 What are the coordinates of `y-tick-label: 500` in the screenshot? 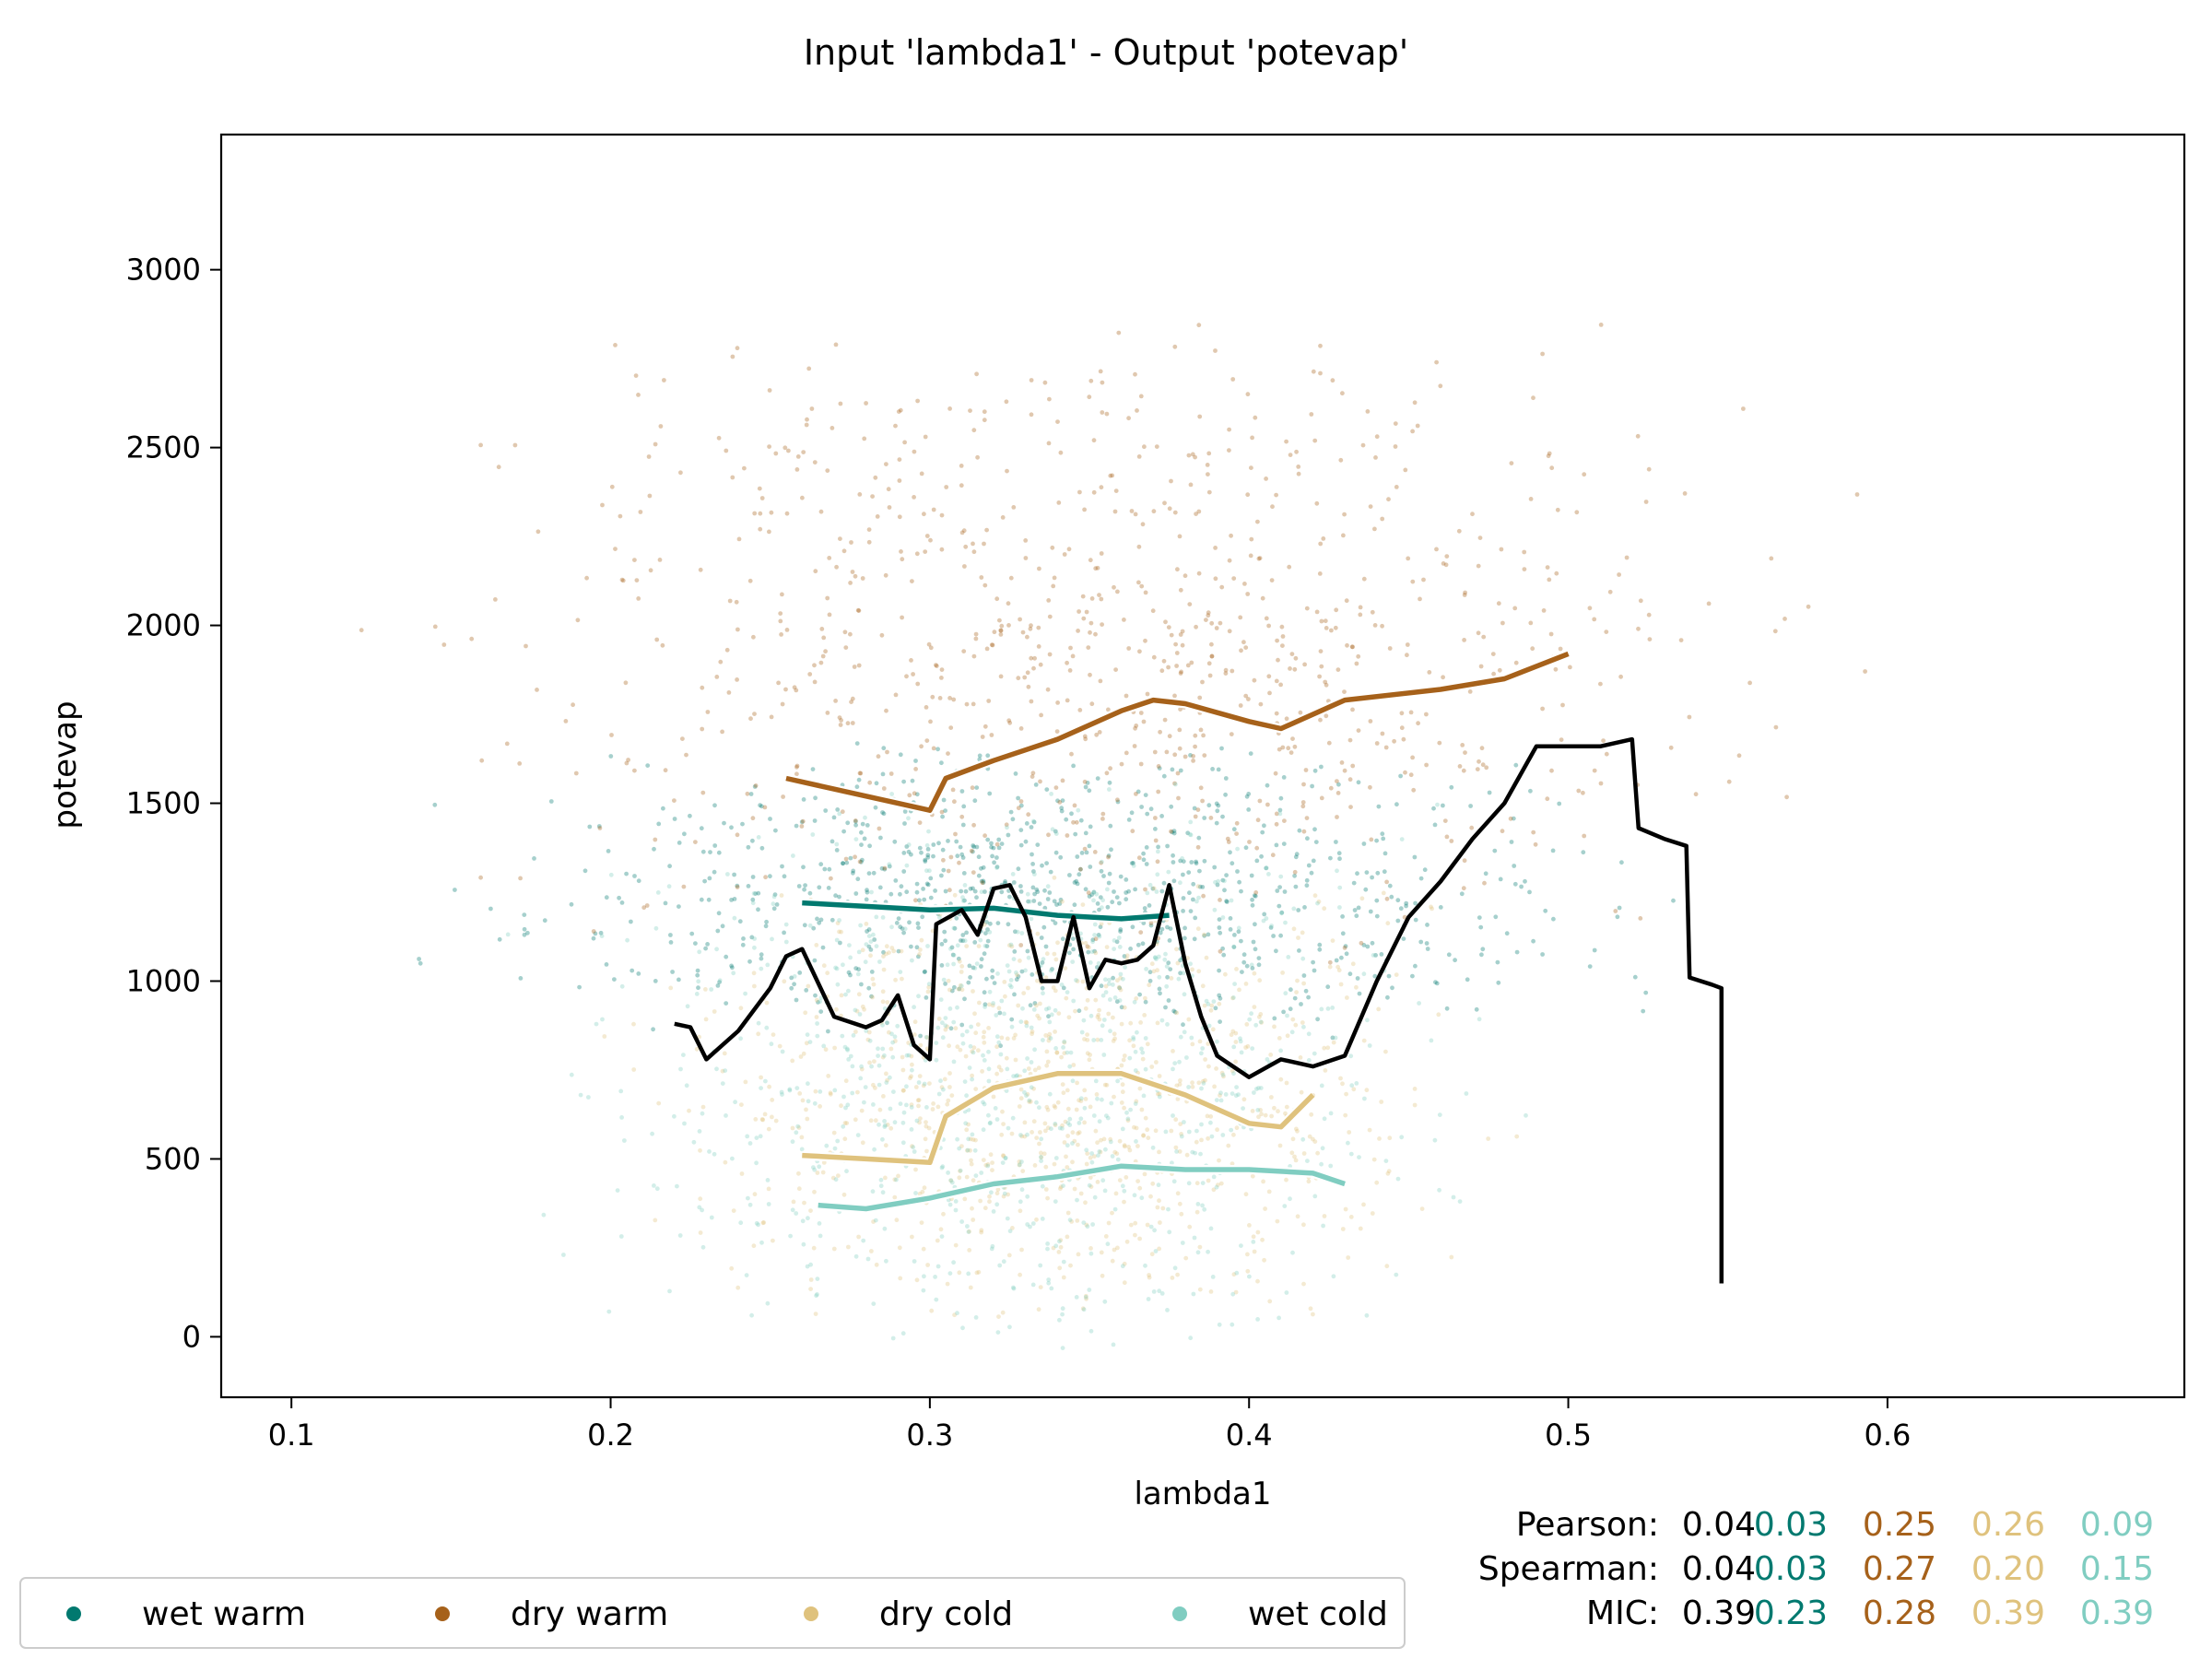 It's located at (173, 1158).